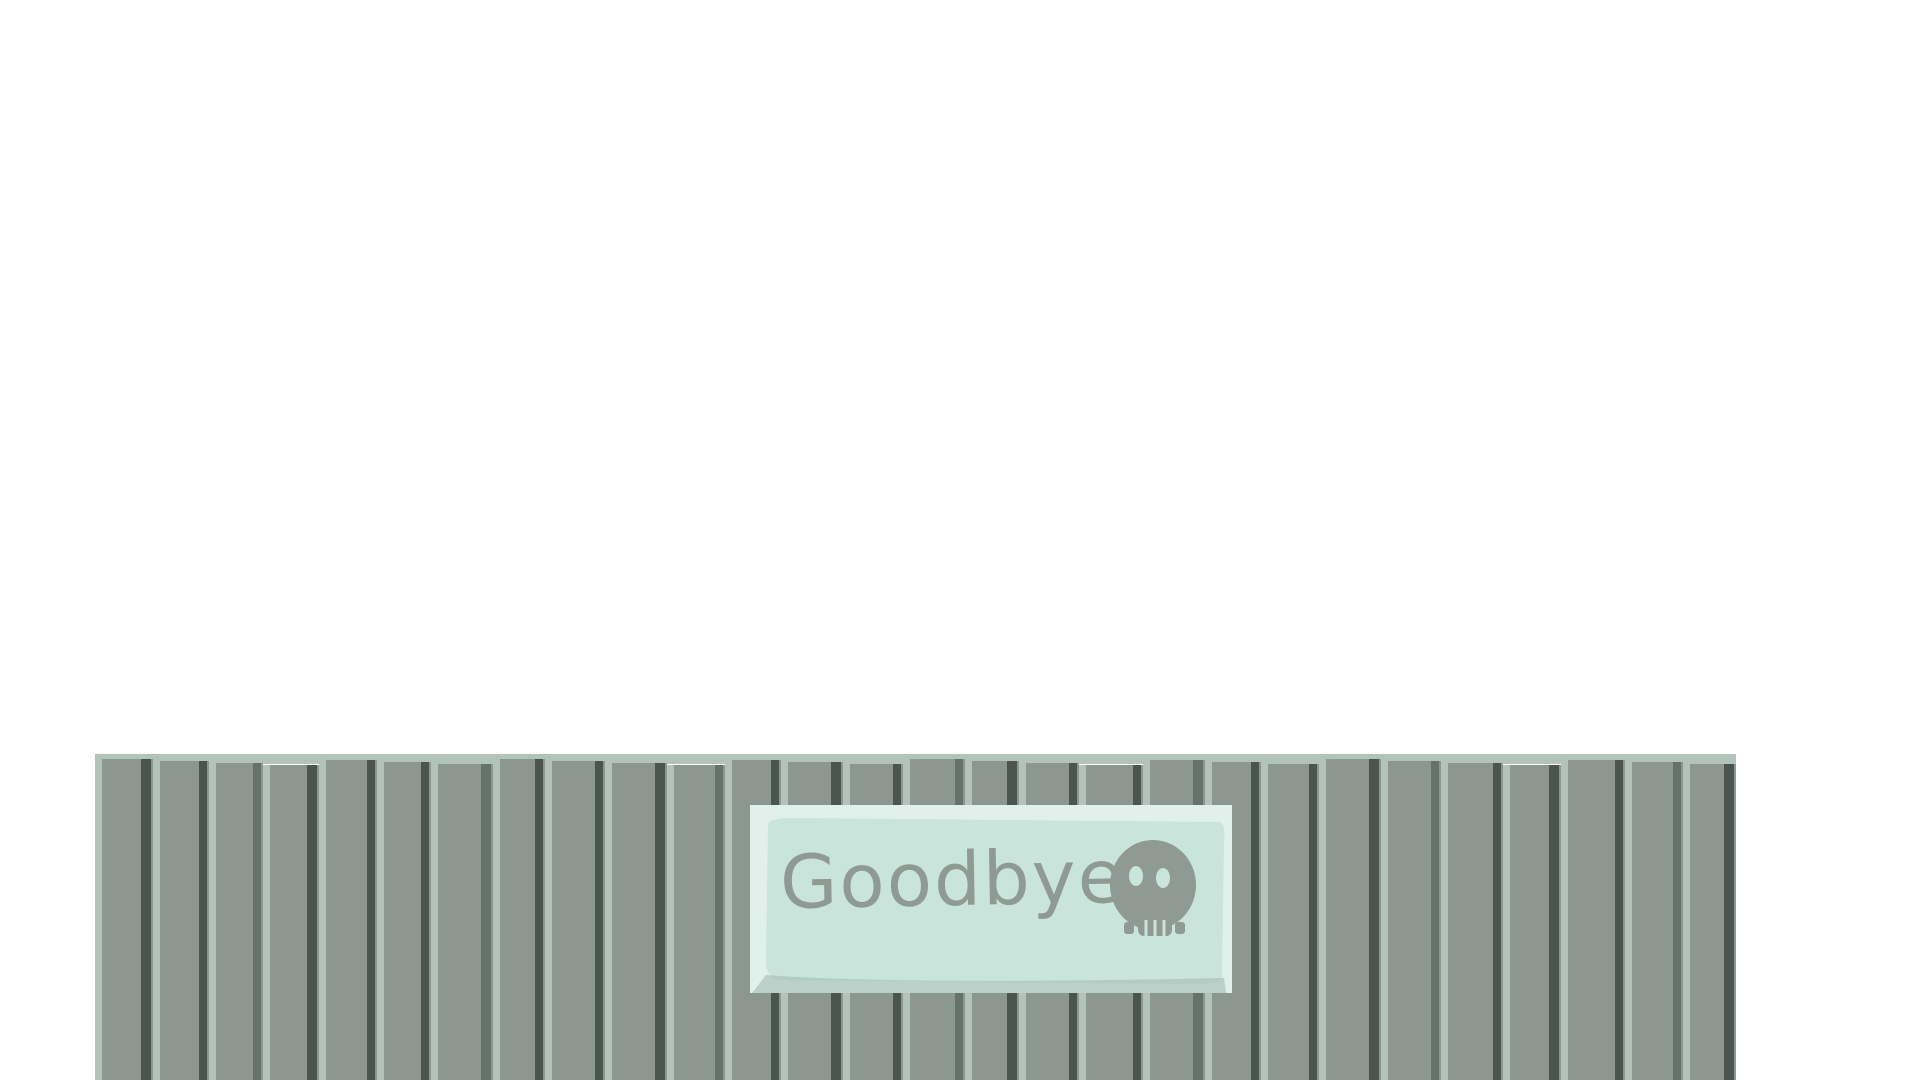 This screenshot has height=1080, width=1920. Describe the element at coordinates (989, 984) in the screenshot. I see `sign-bottom-shade` at that location.